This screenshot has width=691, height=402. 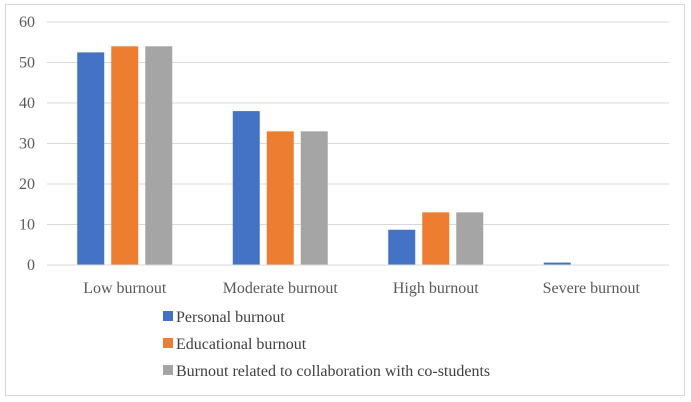 What do you see at coordinates (230, 317) in the screenshot?
I see `legend-label-1: Personal burnout` at bounding box center [230, 317].